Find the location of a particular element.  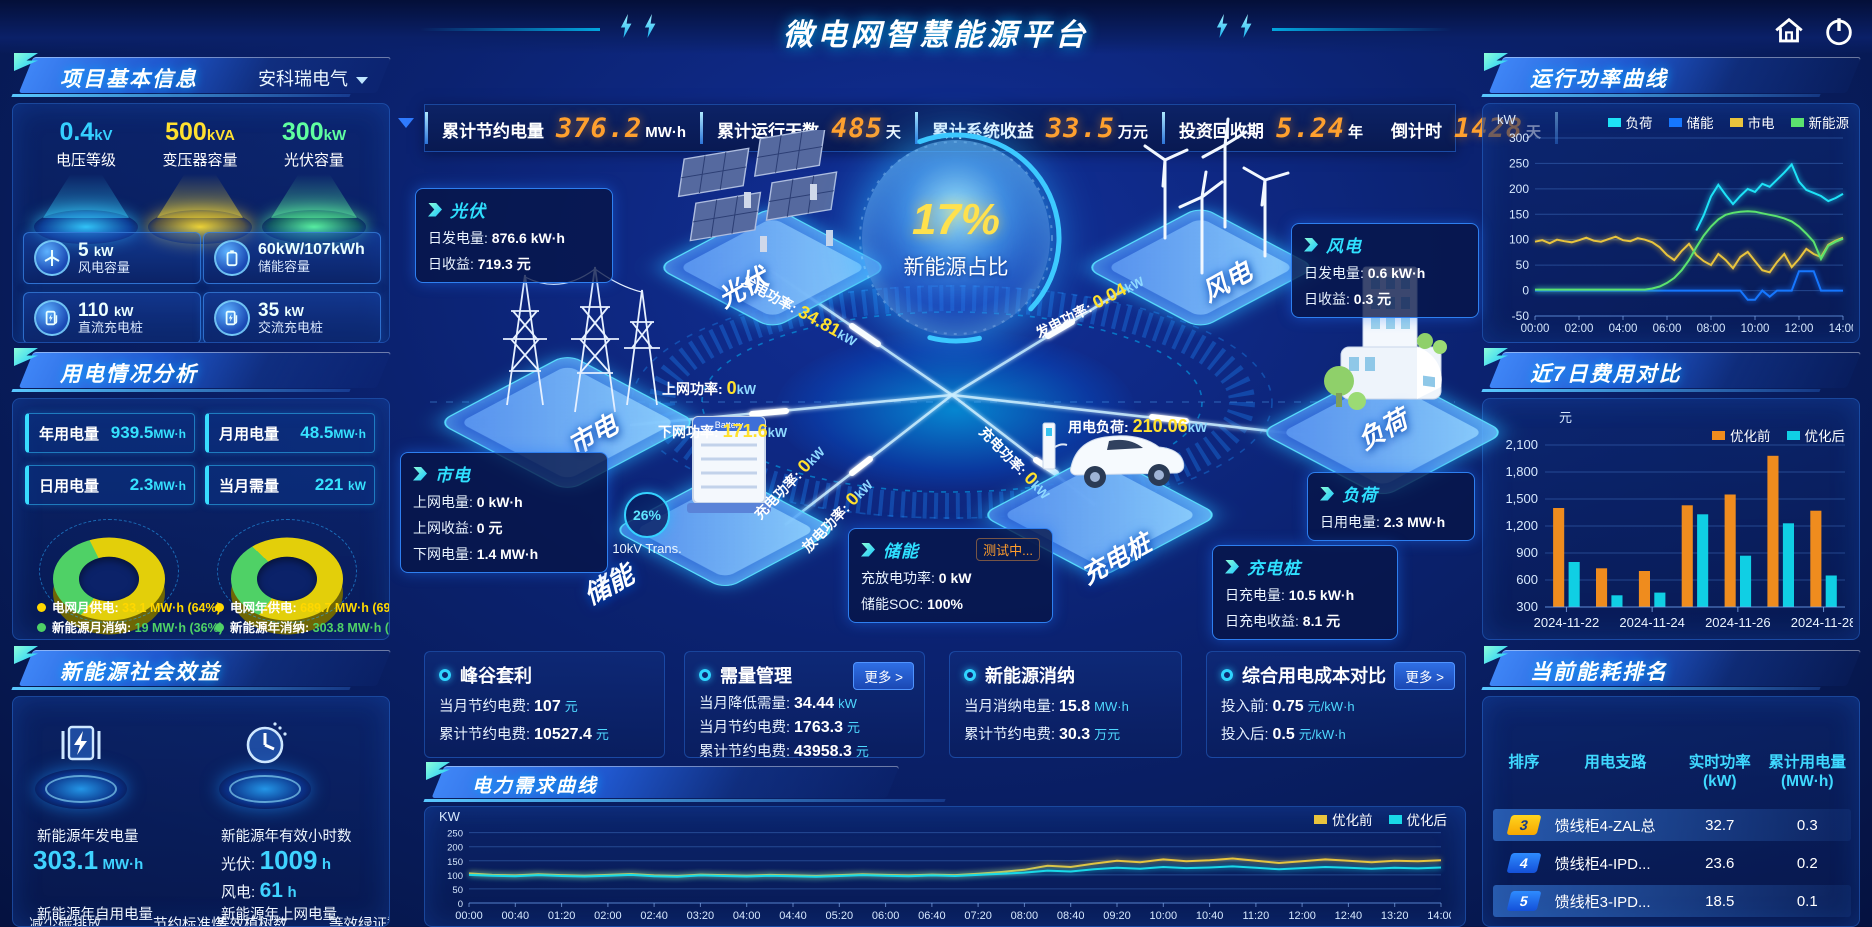

panel-title: 项目基本信息 is located at coordinates (129, 79).